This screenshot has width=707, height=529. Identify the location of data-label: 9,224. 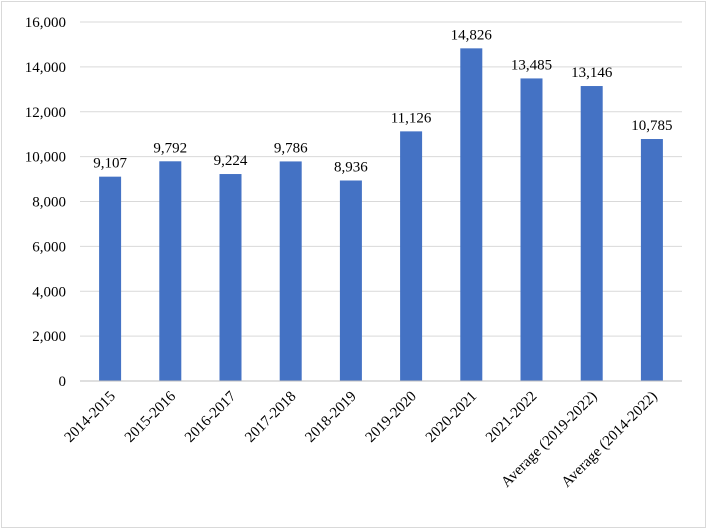
(231, 161).